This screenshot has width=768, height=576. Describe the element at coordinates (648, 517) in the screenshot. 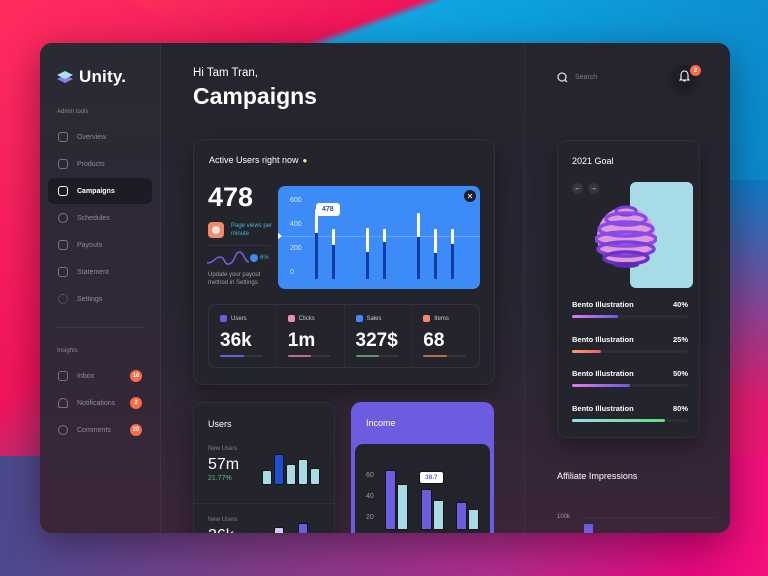

I see `gridline` at that location.